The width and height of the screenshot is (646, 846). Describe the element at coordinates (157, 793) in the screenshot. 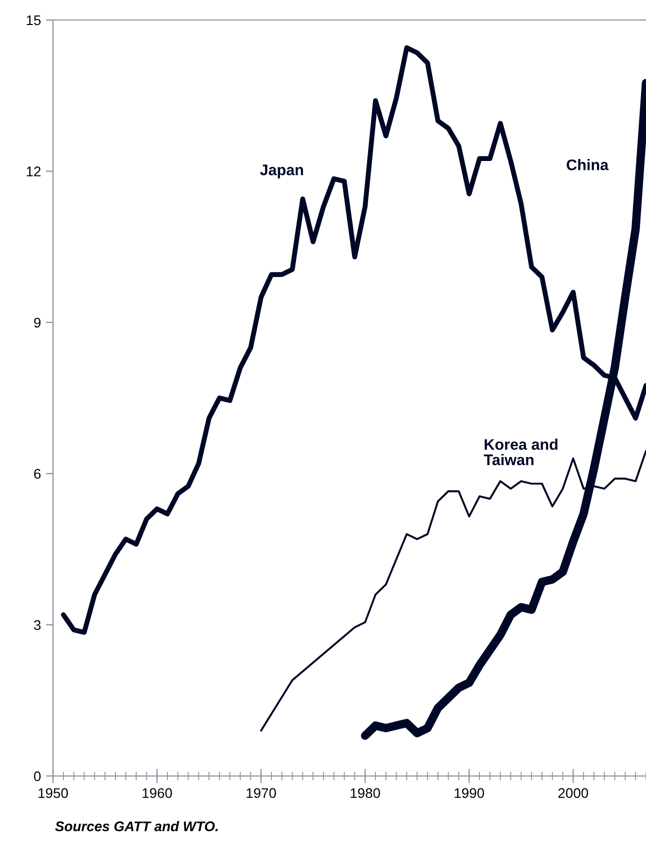

I see `x-tick-label: 1960` at that location.